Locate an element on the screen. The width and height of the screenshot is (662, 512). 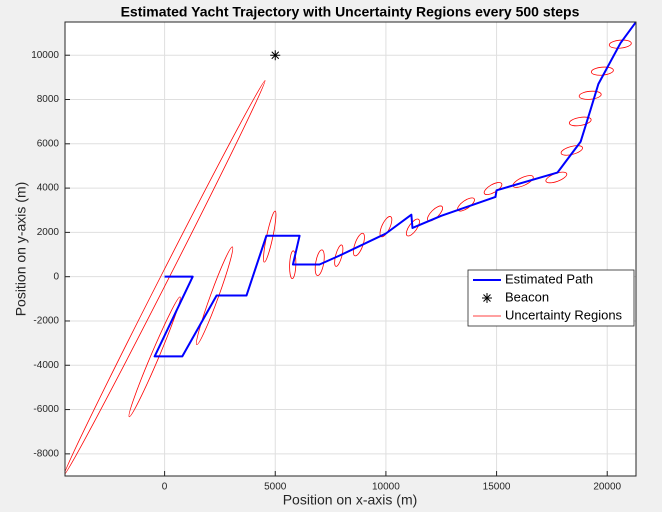
y-tick-label: 0 is located at coordinates (56, 276).